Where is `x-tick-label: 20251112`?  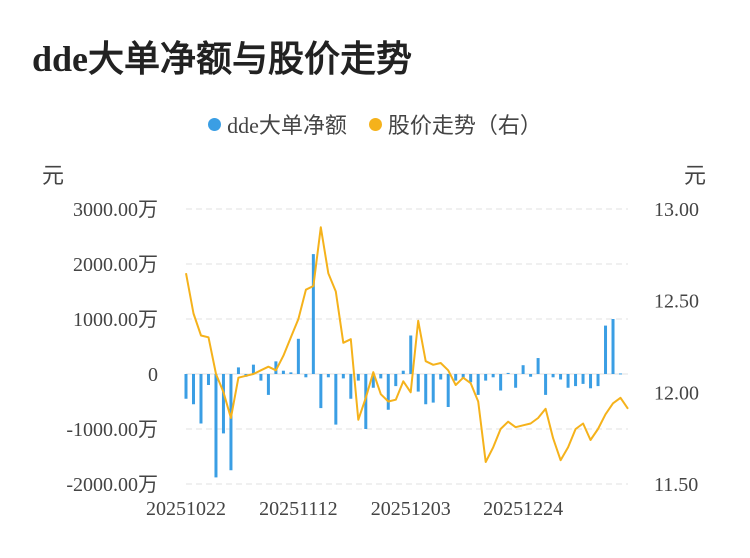
x-tick-label: 20251112 is located at coordinates (298, 509).